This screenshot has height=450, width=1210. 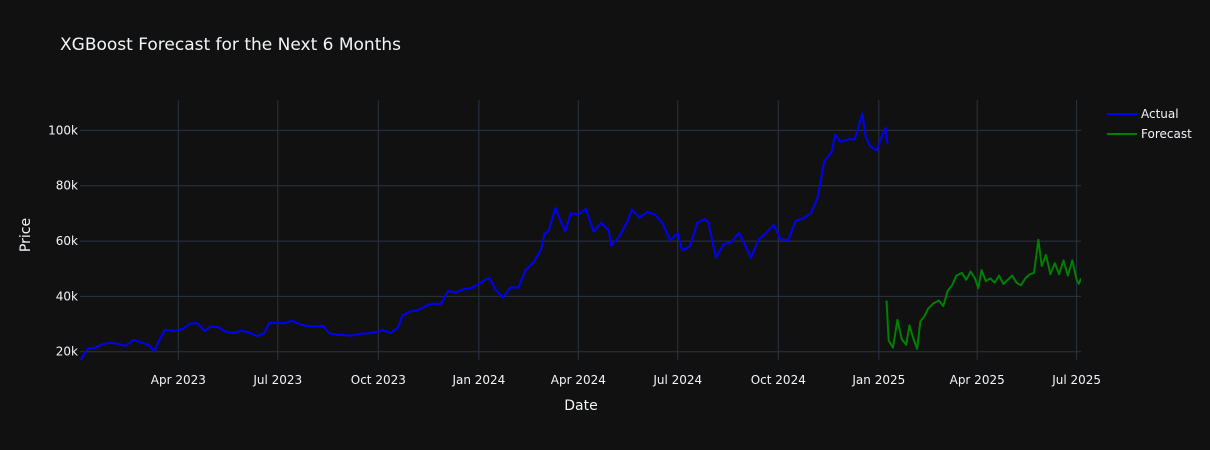 What do you see at coordinates (578, 380) in the screenshot?
I see `x-tick-label: Apr 2024` at bounding box center [578, 380].